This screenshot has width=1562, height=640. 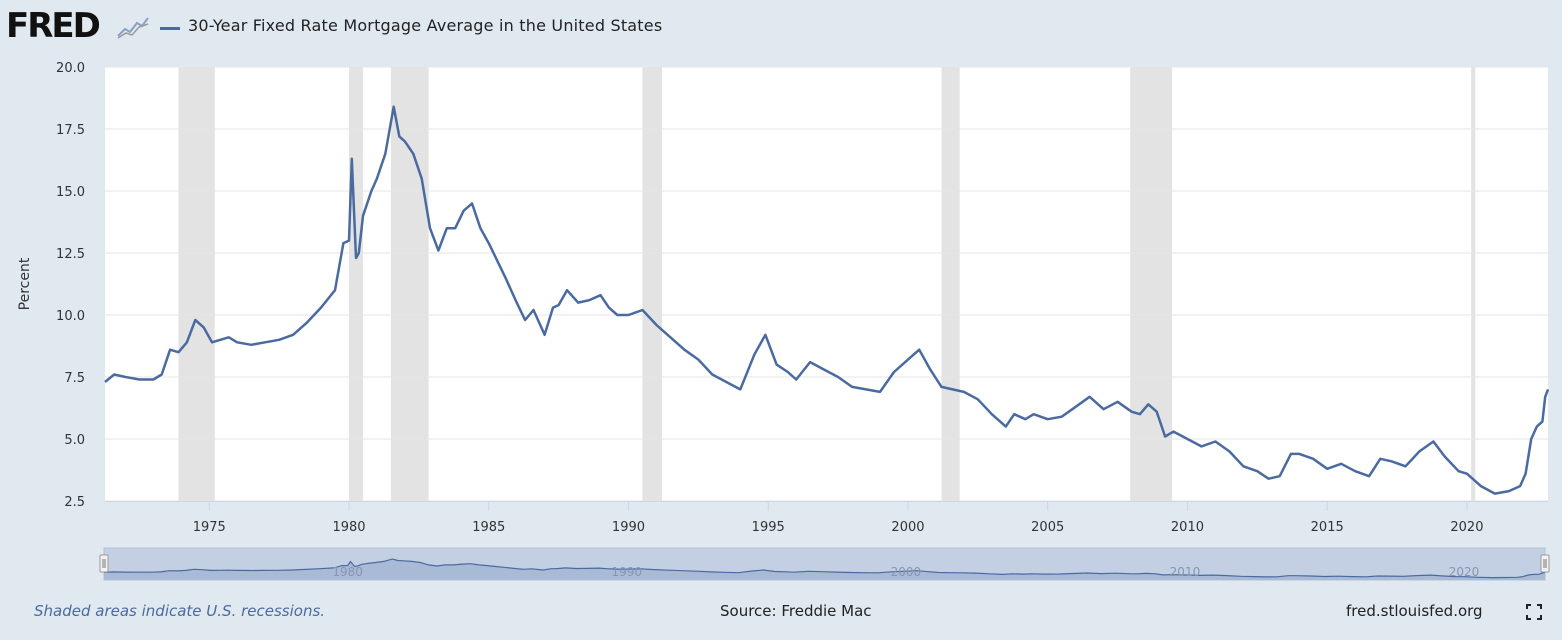 What do you see at coordinates (53, 26) in the screenshot?
I see `fred-logo: FRED` at bounding box center [53, 26].